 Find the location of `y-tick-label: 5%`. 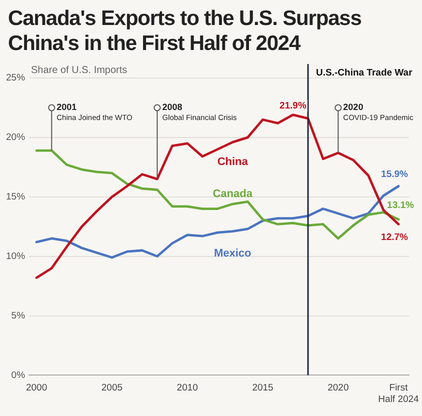

y-tick-label: 5% is located at coordinates (18, 316).